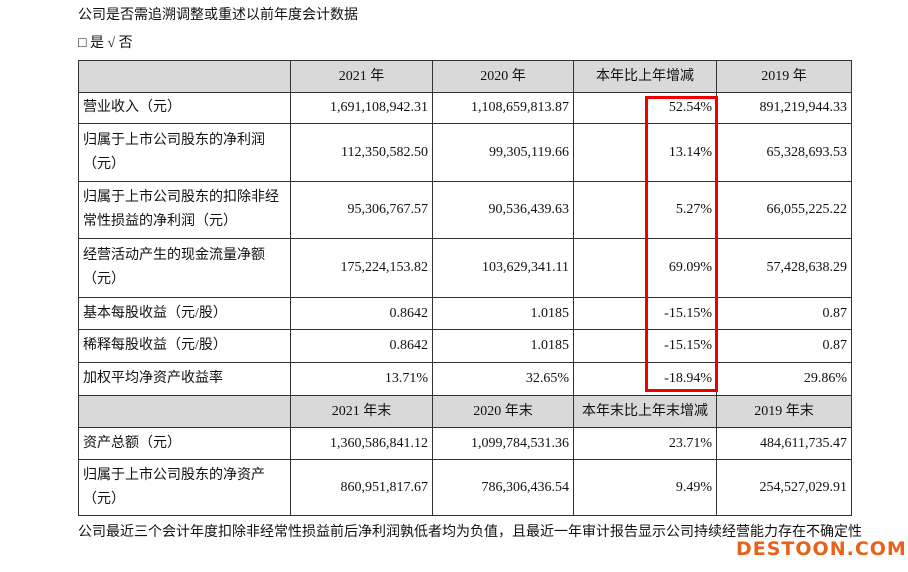 The image size is (908, 572). I want to click on header-cell: 本年末比上年末增减, so click(645, 411).